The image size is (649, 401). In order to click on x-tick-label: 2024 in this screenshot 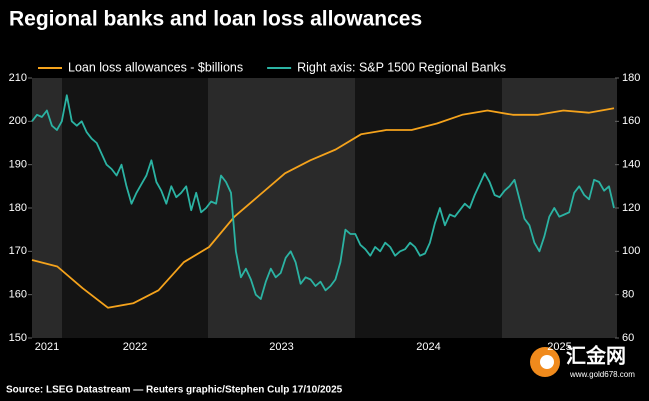, I will do `click(428, 347)`.